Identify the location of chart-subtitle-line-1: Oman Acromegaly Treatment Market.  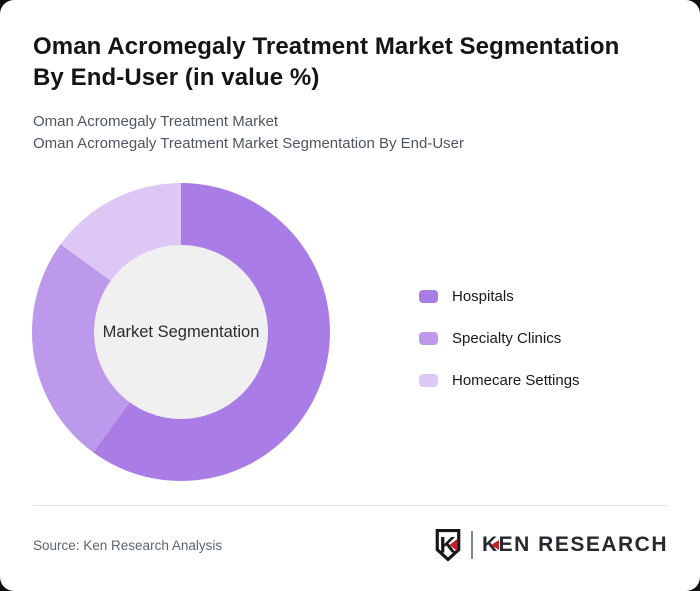
(156, 121).